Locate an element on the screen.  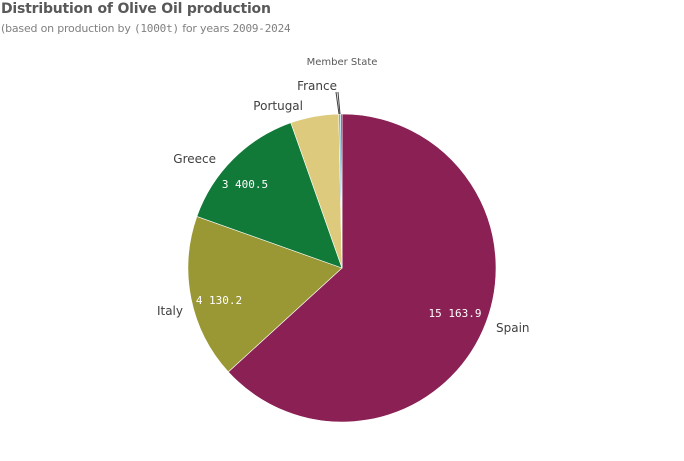
chart-title: Distribution of Olive Oil production is located at coordinates (136, 9).